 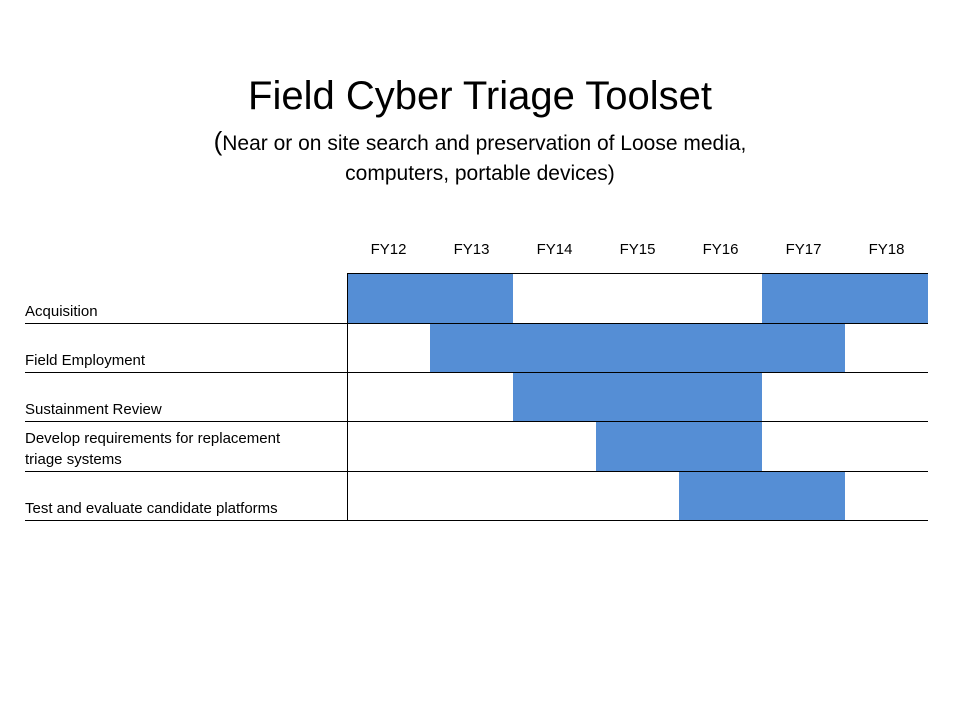 I want to click on row-label-line: Sustainment Review, so click(x=93, y=409).